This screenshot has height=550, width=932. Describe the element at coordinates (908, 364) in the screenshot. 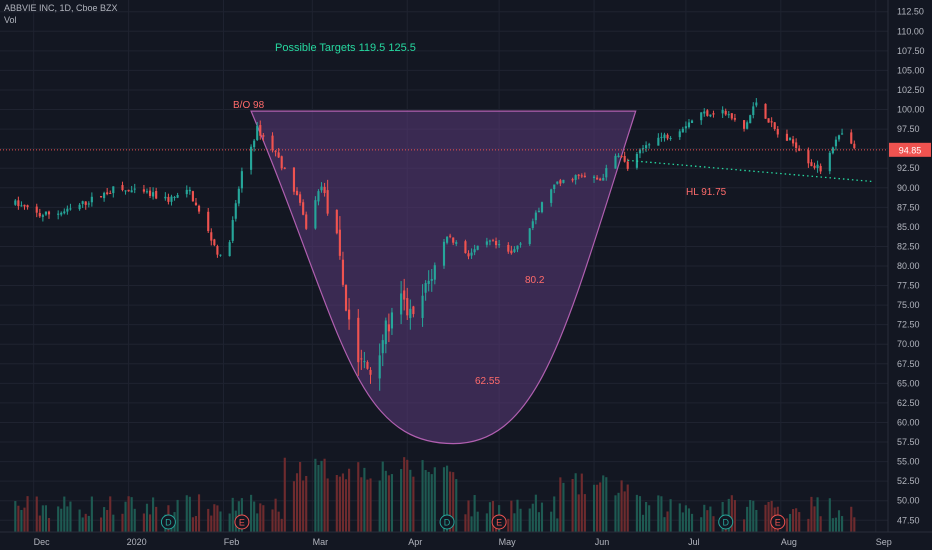

I see `y-tick-label: 67.50` at that location.